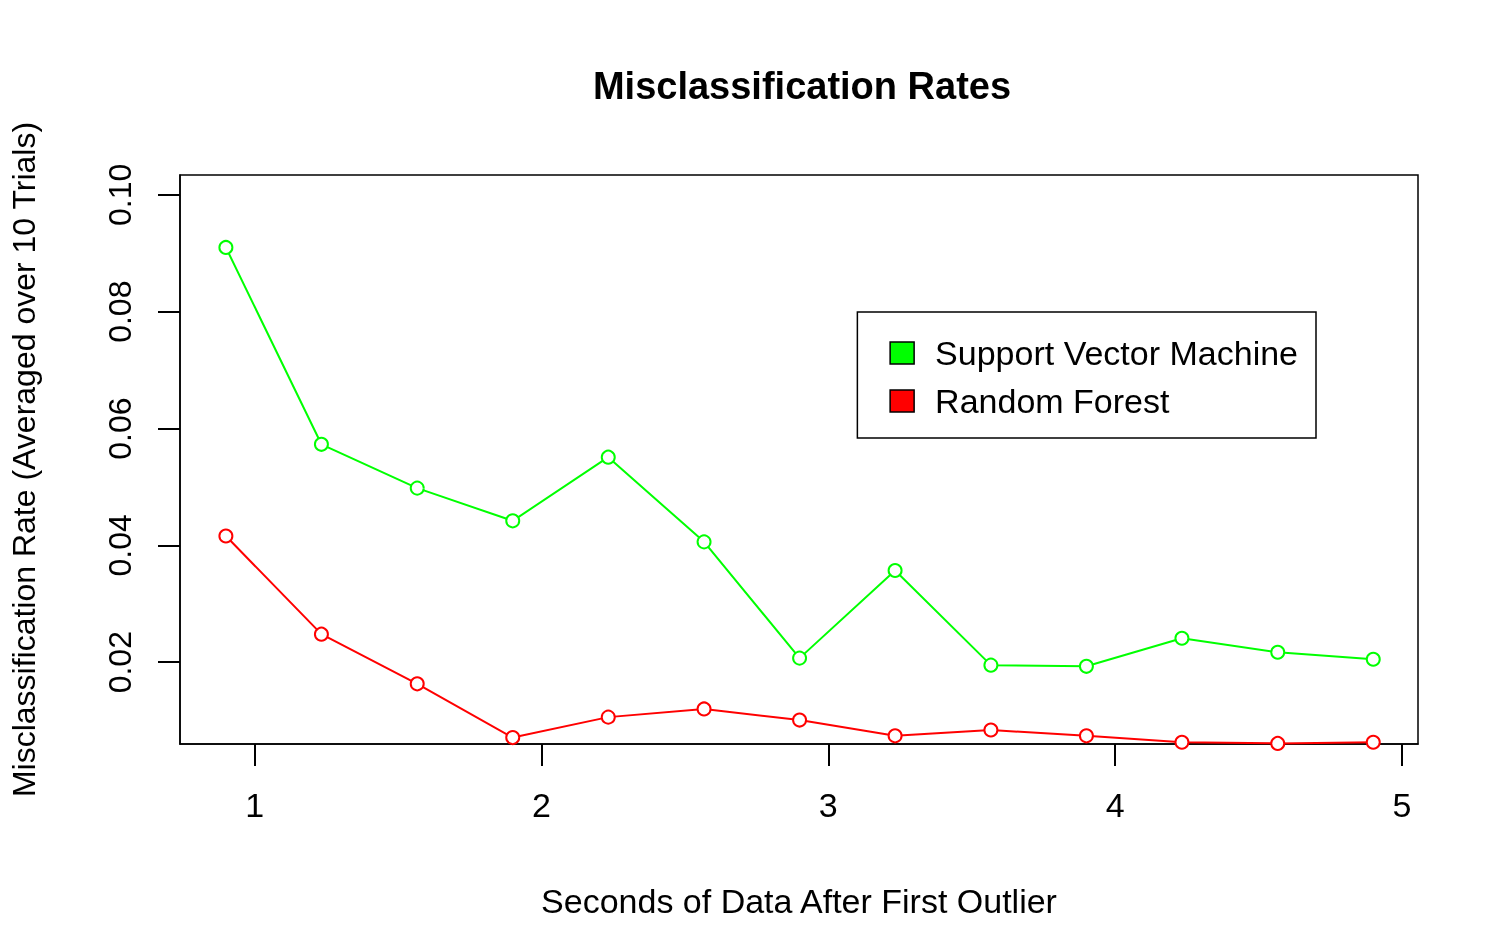 This screenshot has height=948, width=1502. What do you see at coordinates (799, 901) in the screenshot?
I see `x-axis-title: Seconds of Data After First Outlier` at bounding box center [799, 901].